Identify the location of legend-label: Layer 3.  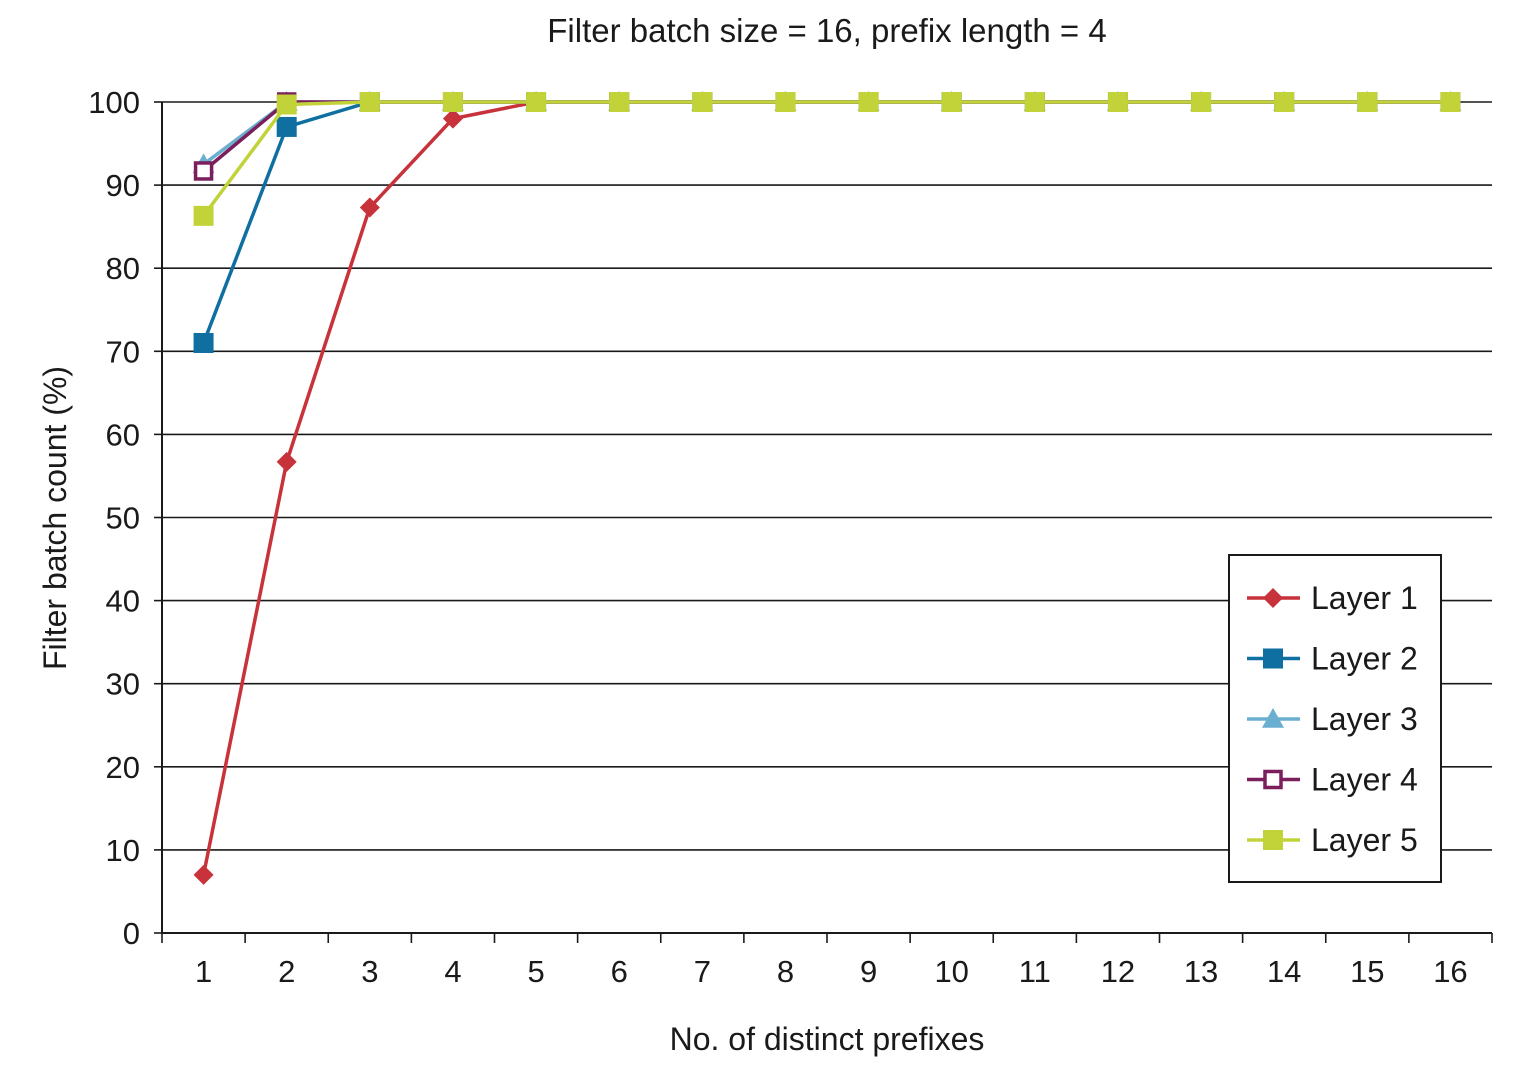
(1364, 719).